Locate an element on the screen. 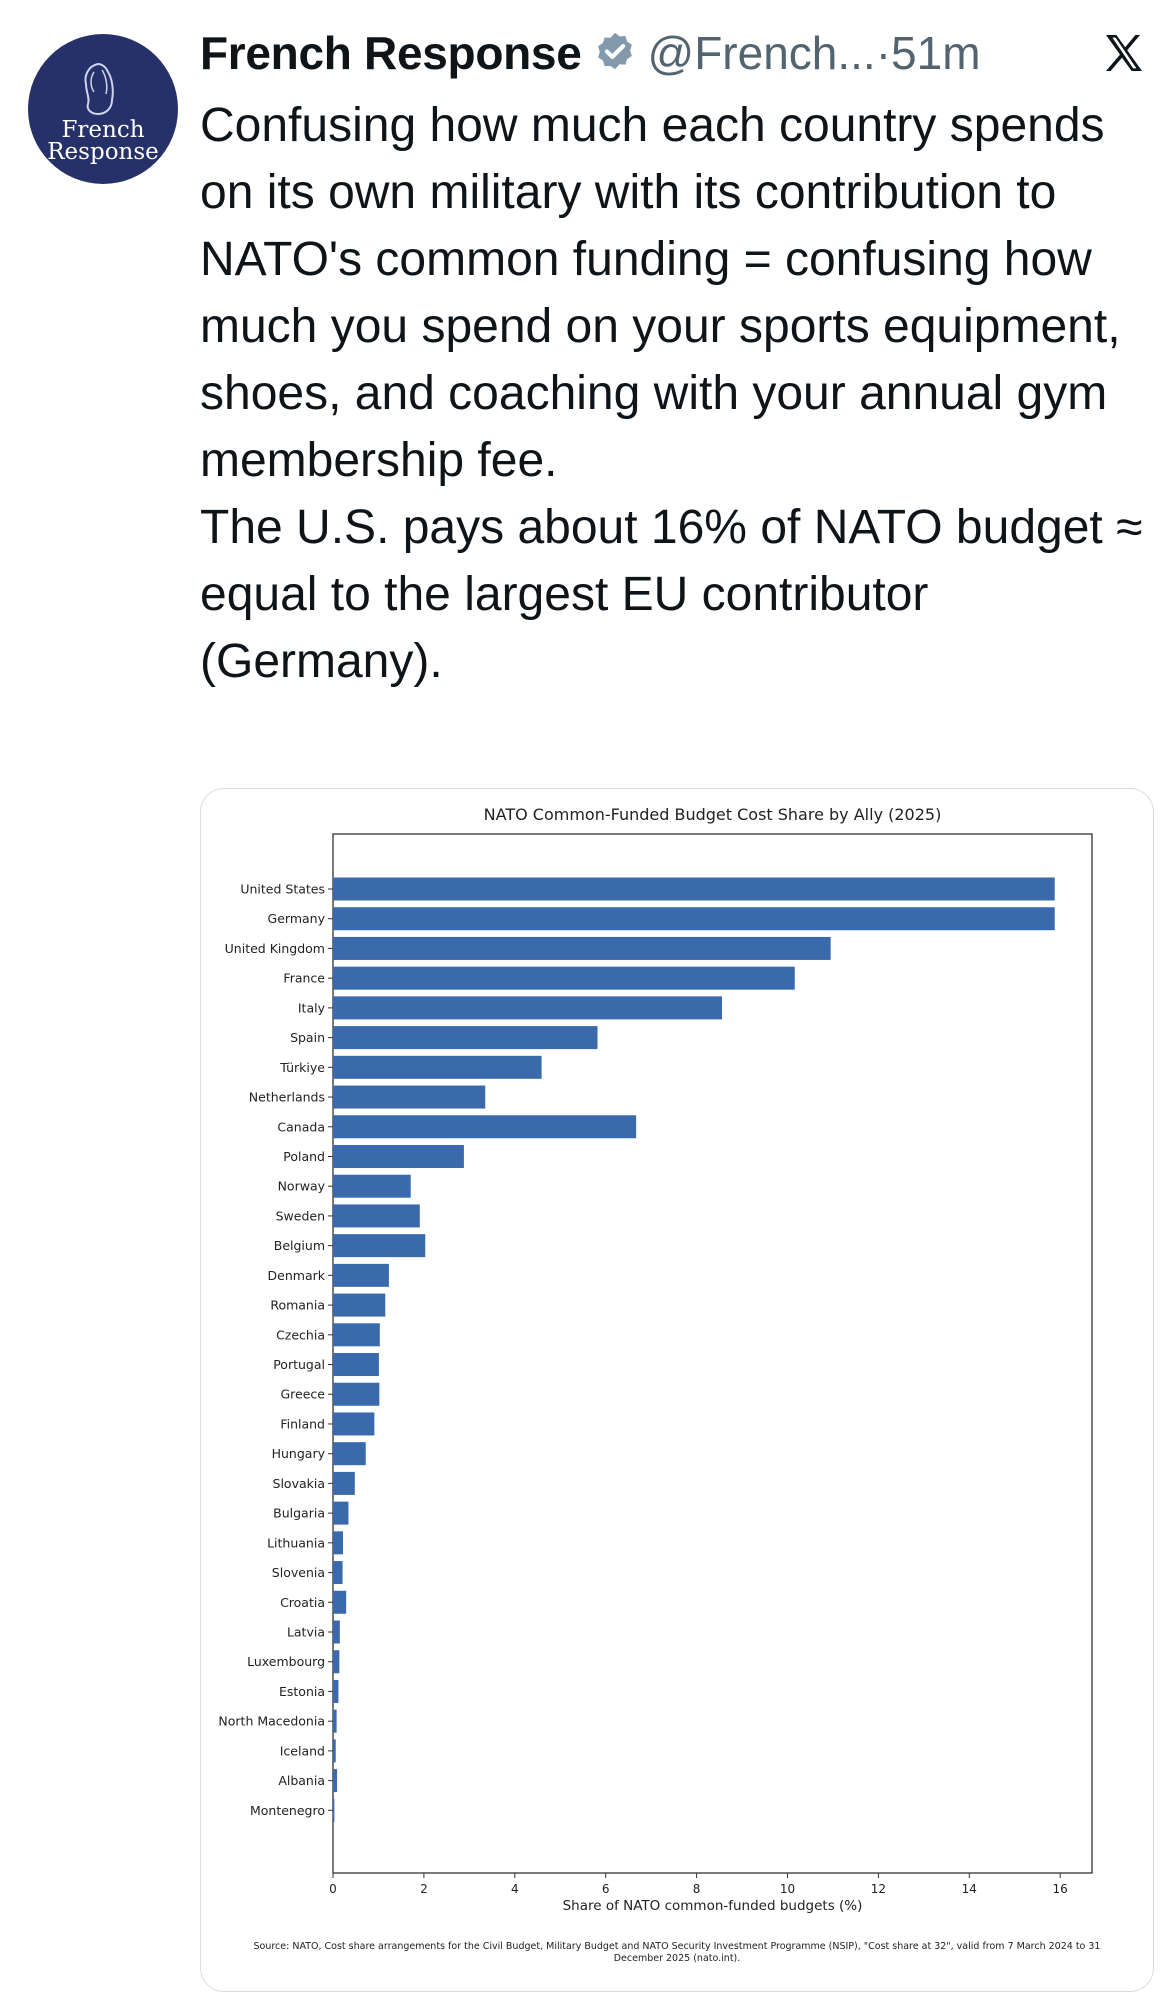  y-tick-label: United Kingdom is located at coordinates (275, 948).